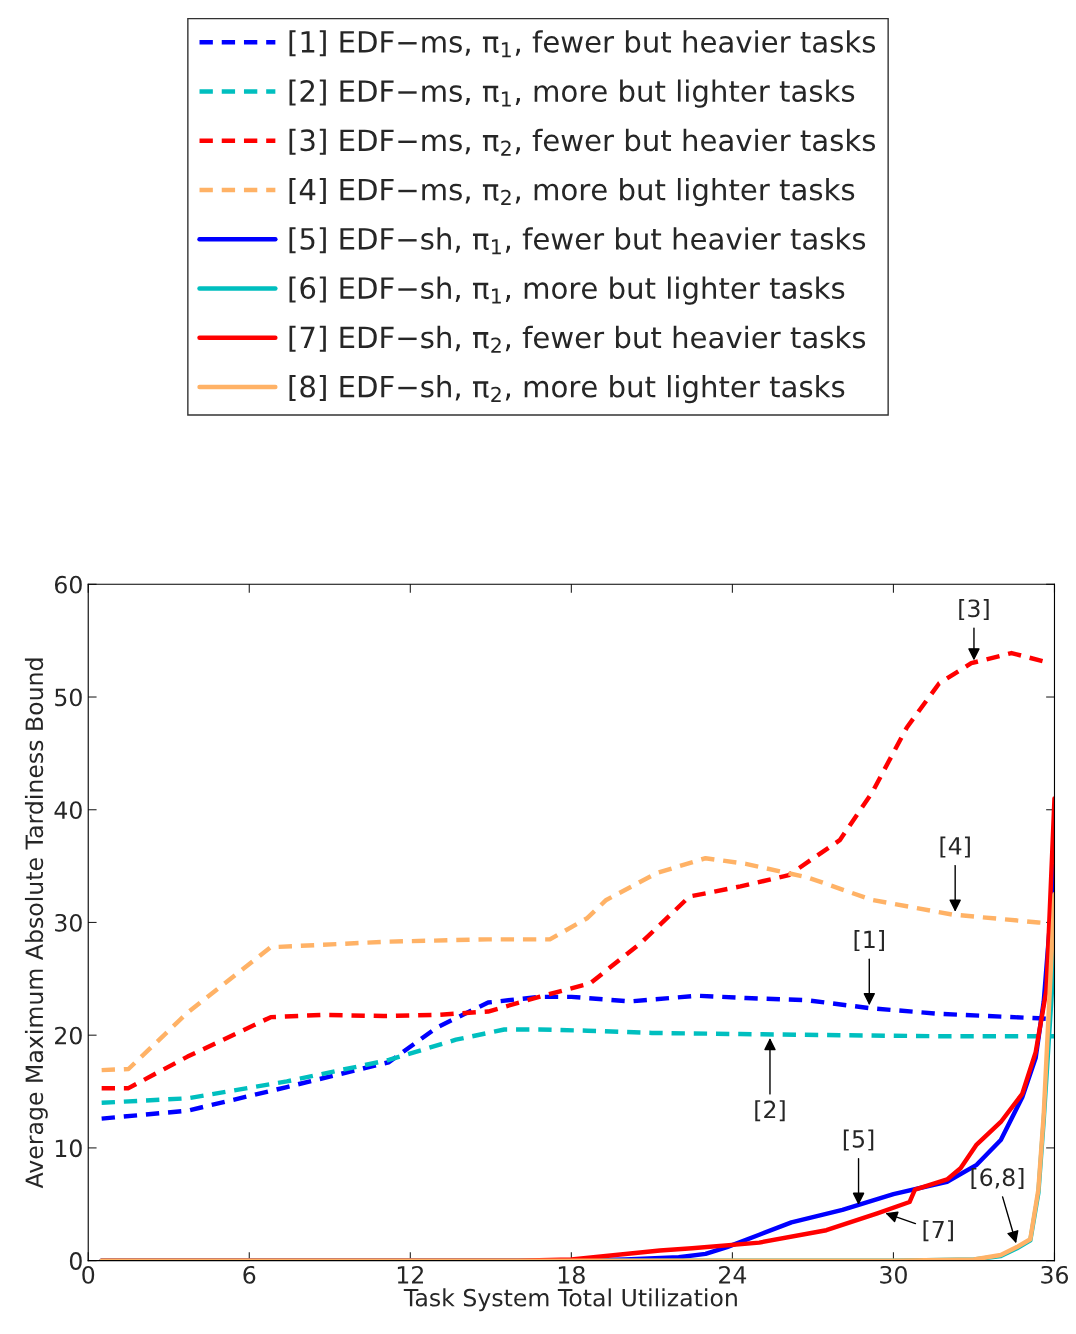 The height and width of the screenshot is (1334, 1076). What do you see at coordinates (858, 1140) in the screenshot?
I see `annotation: [5]` at bounding box center [858, 1140].